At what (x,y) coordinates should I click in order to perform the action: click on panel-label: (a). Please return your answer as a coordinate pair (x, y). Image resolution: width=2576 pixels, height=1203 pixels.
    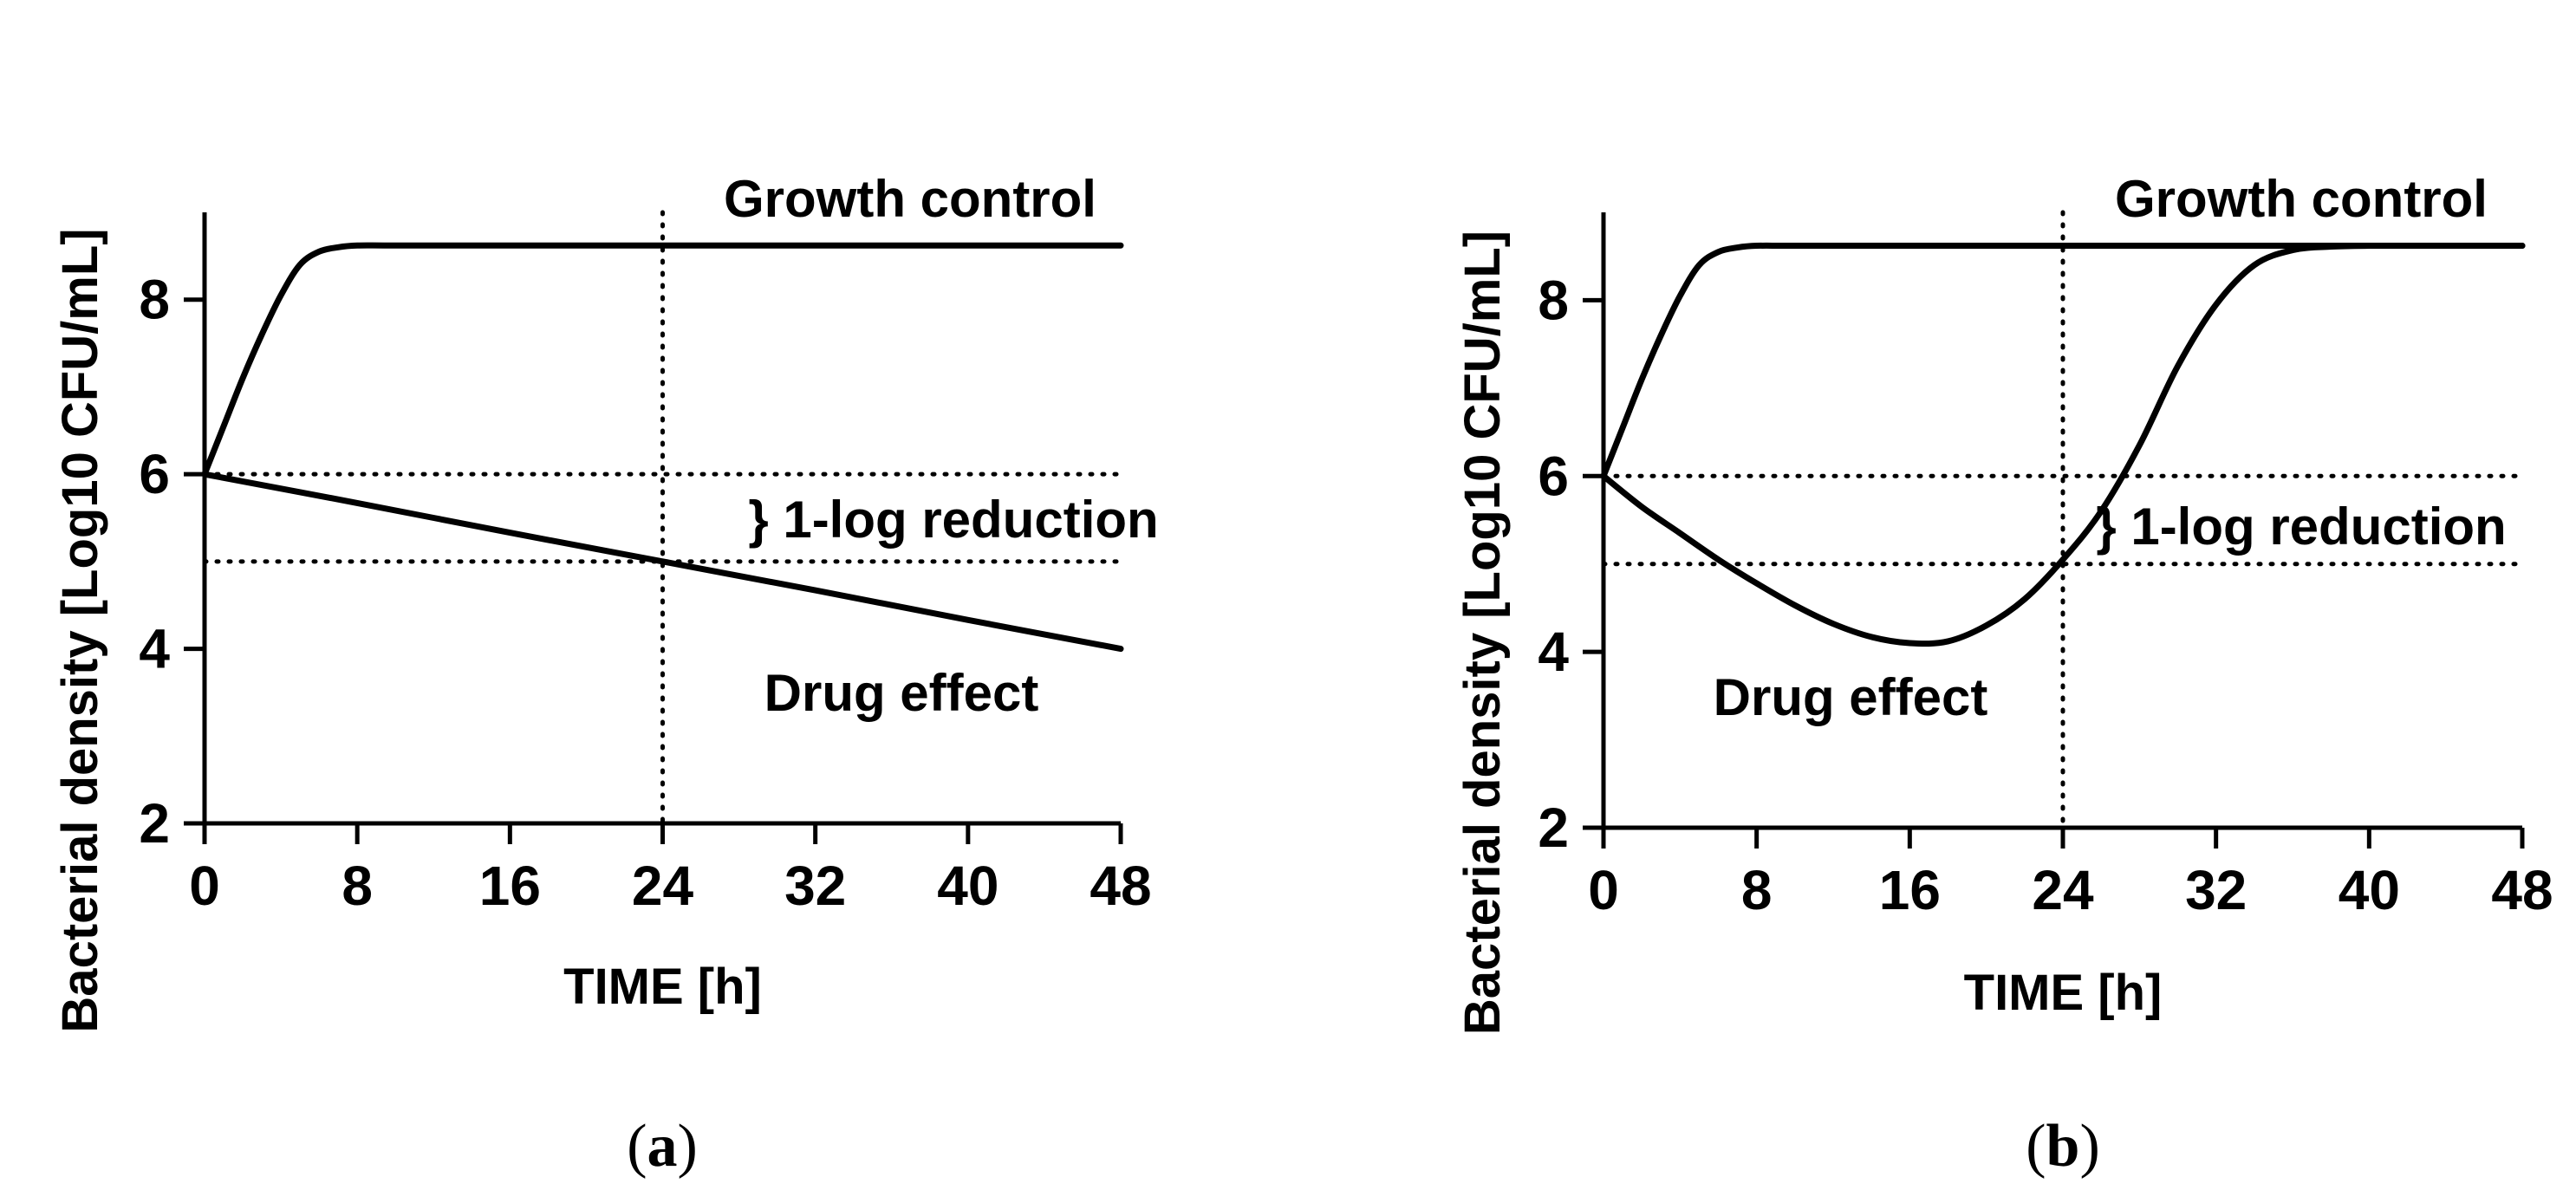
    Looking at the image, I should click on (662, 1147).